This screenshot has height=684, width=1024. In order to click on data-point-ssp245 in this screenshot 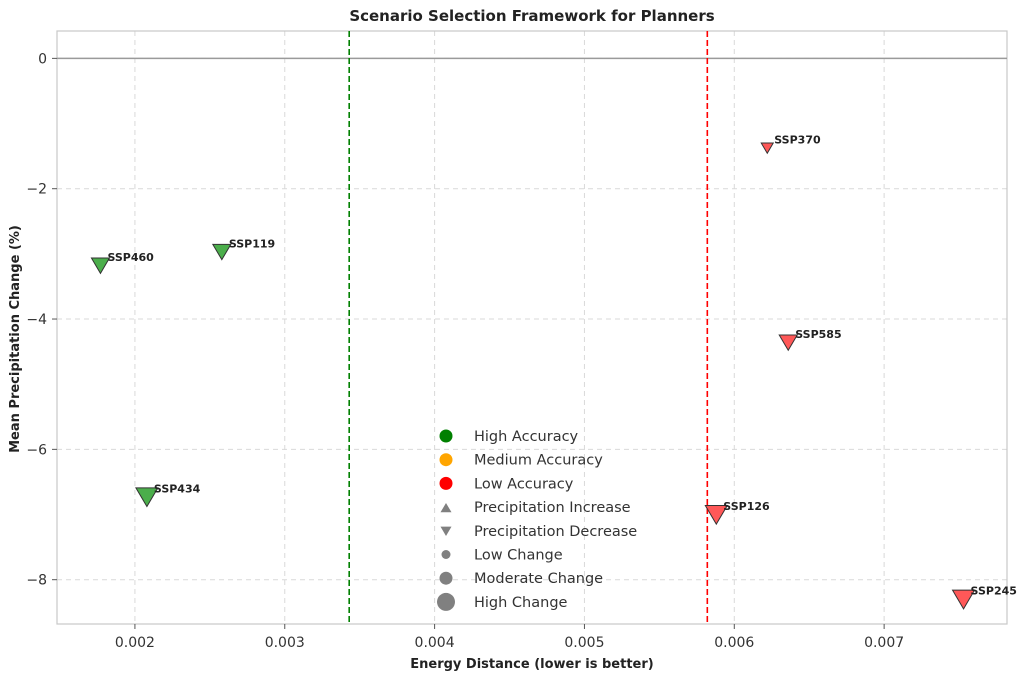, I will do `click(963, 599)`.